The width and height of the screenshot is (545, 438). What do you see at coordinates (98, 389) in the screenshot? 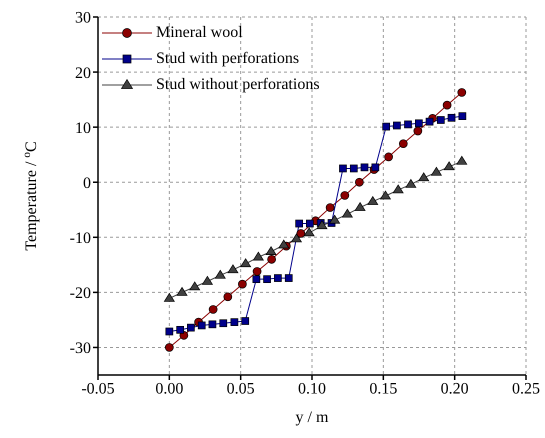
I see `x-tick-label: -0.05` at bounding box center [98, 389].